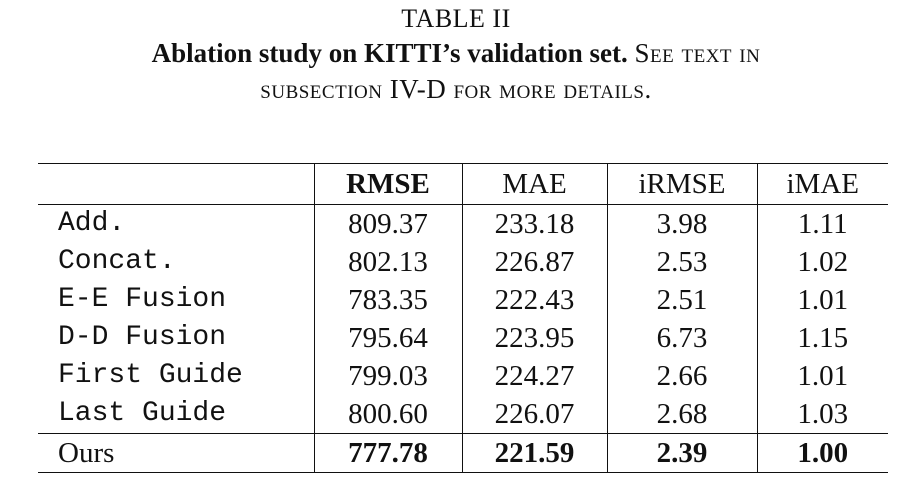  I want to click on mae-cell: 226.07, so click(534, 414).